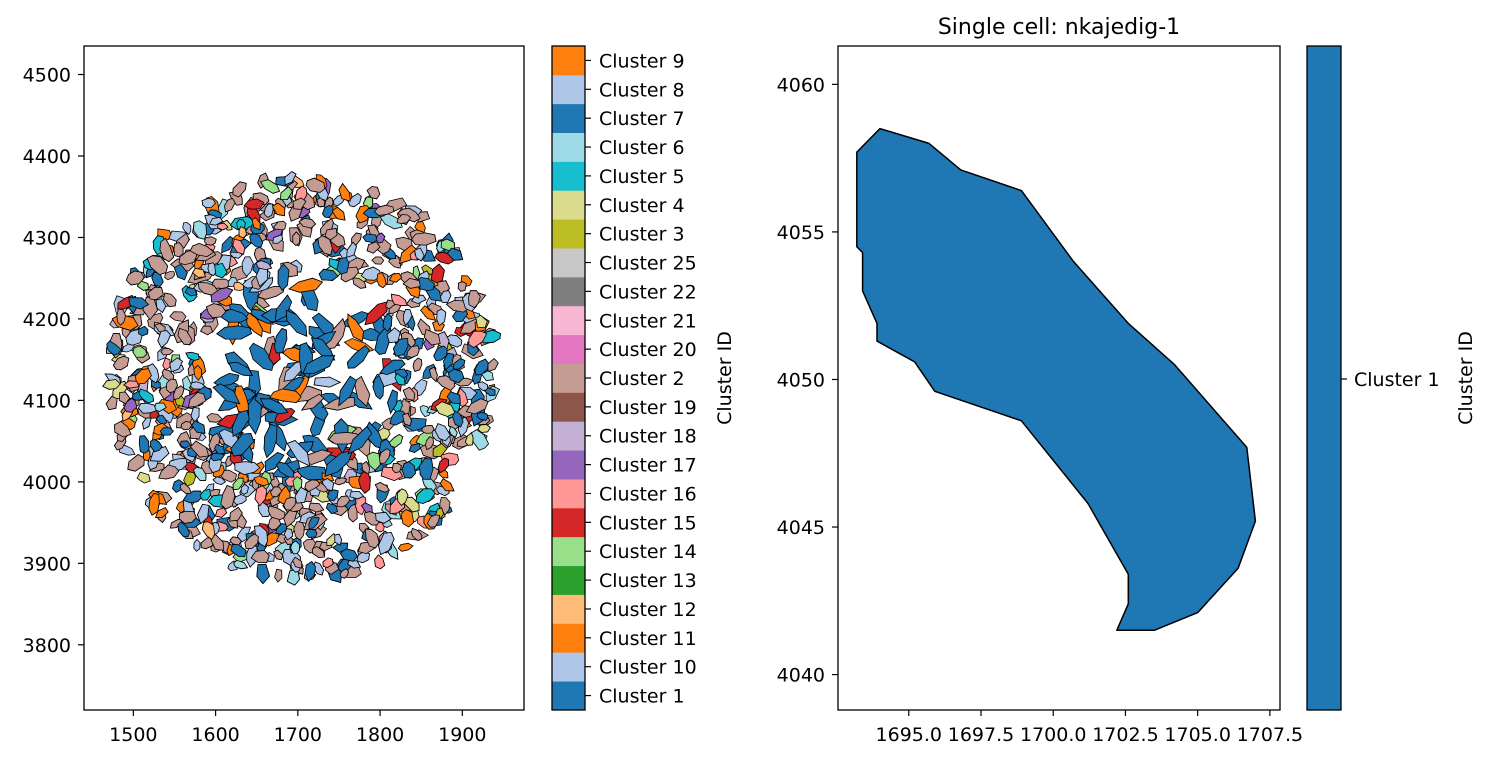 The width and height of the screenshot is (1492, 760). Describe the element at coordinates (642, 148) in the screenshot. I see `colorbar-tick-label: Cluster 6` at that location.